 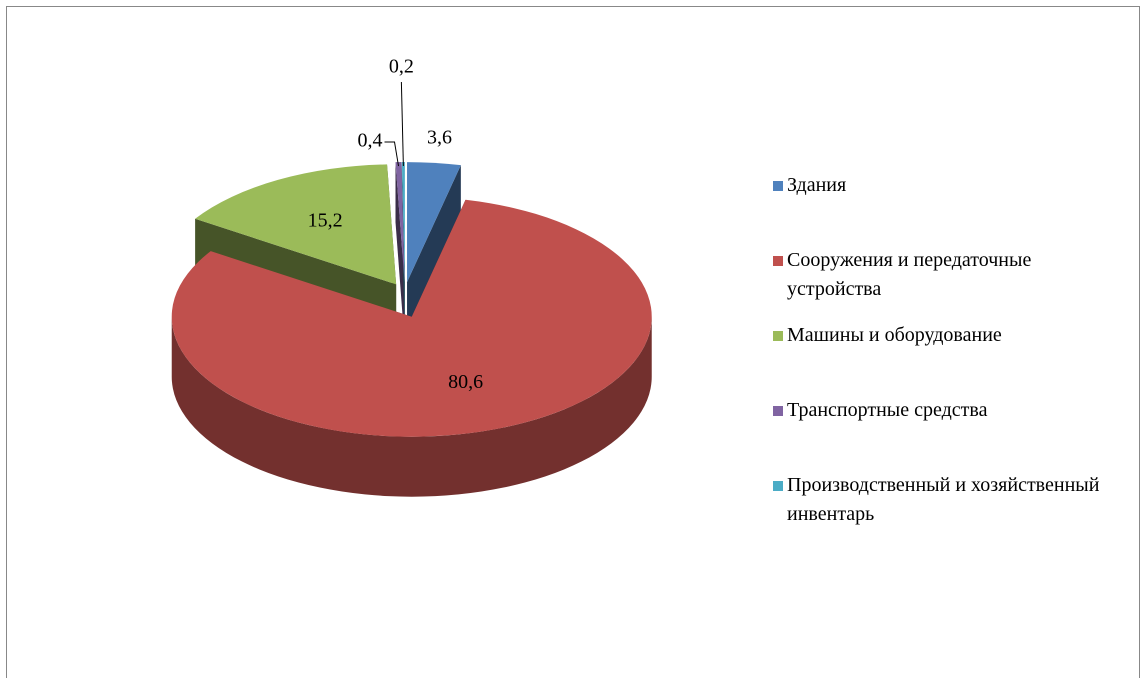 What do you see at coordinates (465, 382) in the screenshot?
I see `data-label: 80,6` at bounding box center [465, 382].